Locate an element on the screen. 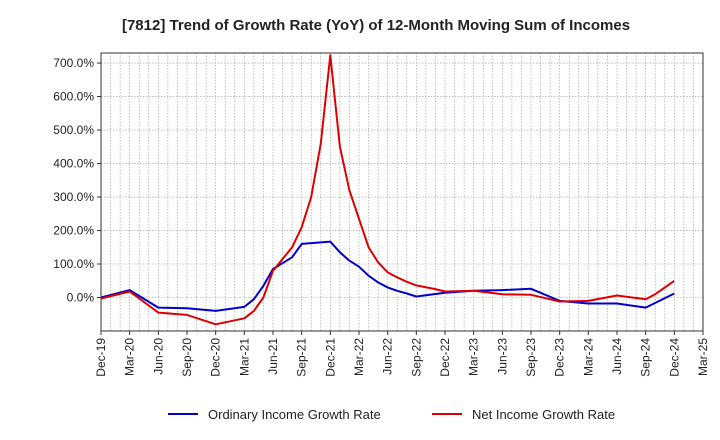  x-tick-label: Sep-23 is located at coordinates (531, 357).